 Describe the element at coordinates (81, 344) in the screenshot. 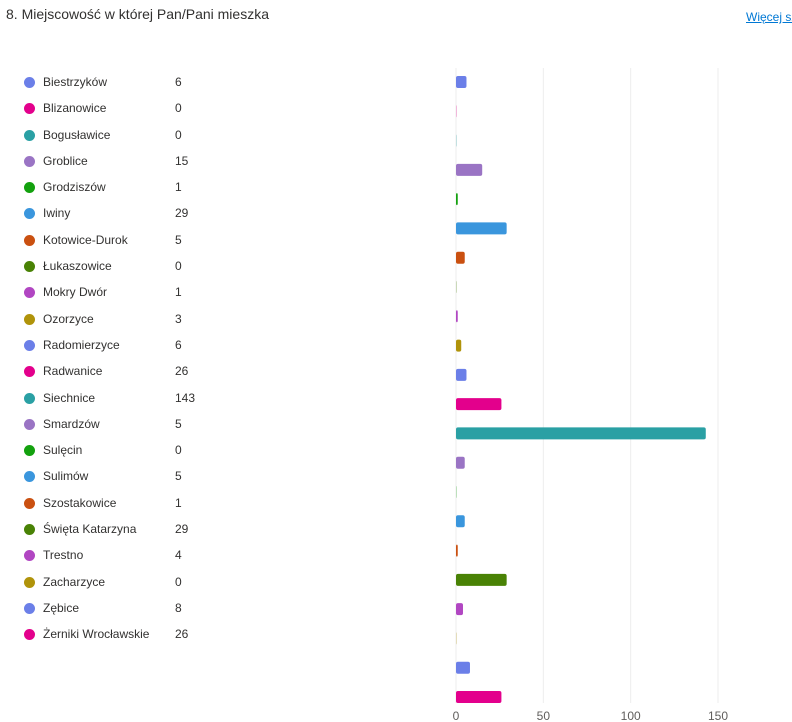

I see `legend-label: Radomierzyce` at that location.